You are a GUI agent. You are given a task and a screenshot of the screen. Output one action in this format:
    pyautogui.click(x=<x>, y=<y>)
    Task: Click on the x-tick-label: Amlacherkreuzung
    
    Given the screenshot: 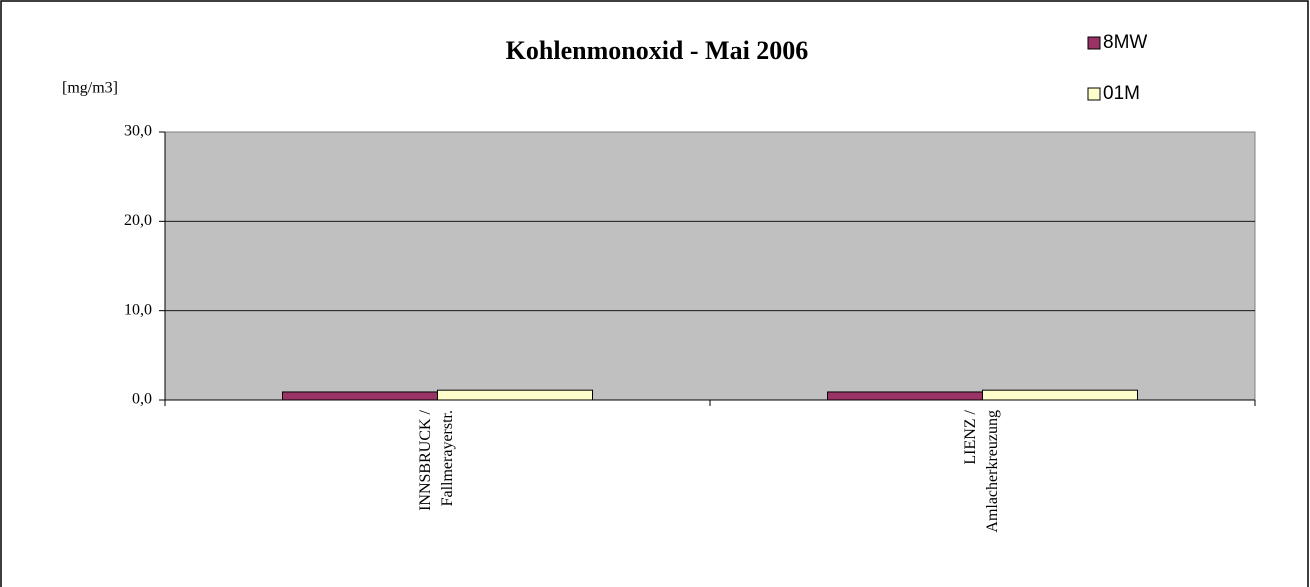 What is the action you would take?
    pyautogui.click(x=992, y=471)
    